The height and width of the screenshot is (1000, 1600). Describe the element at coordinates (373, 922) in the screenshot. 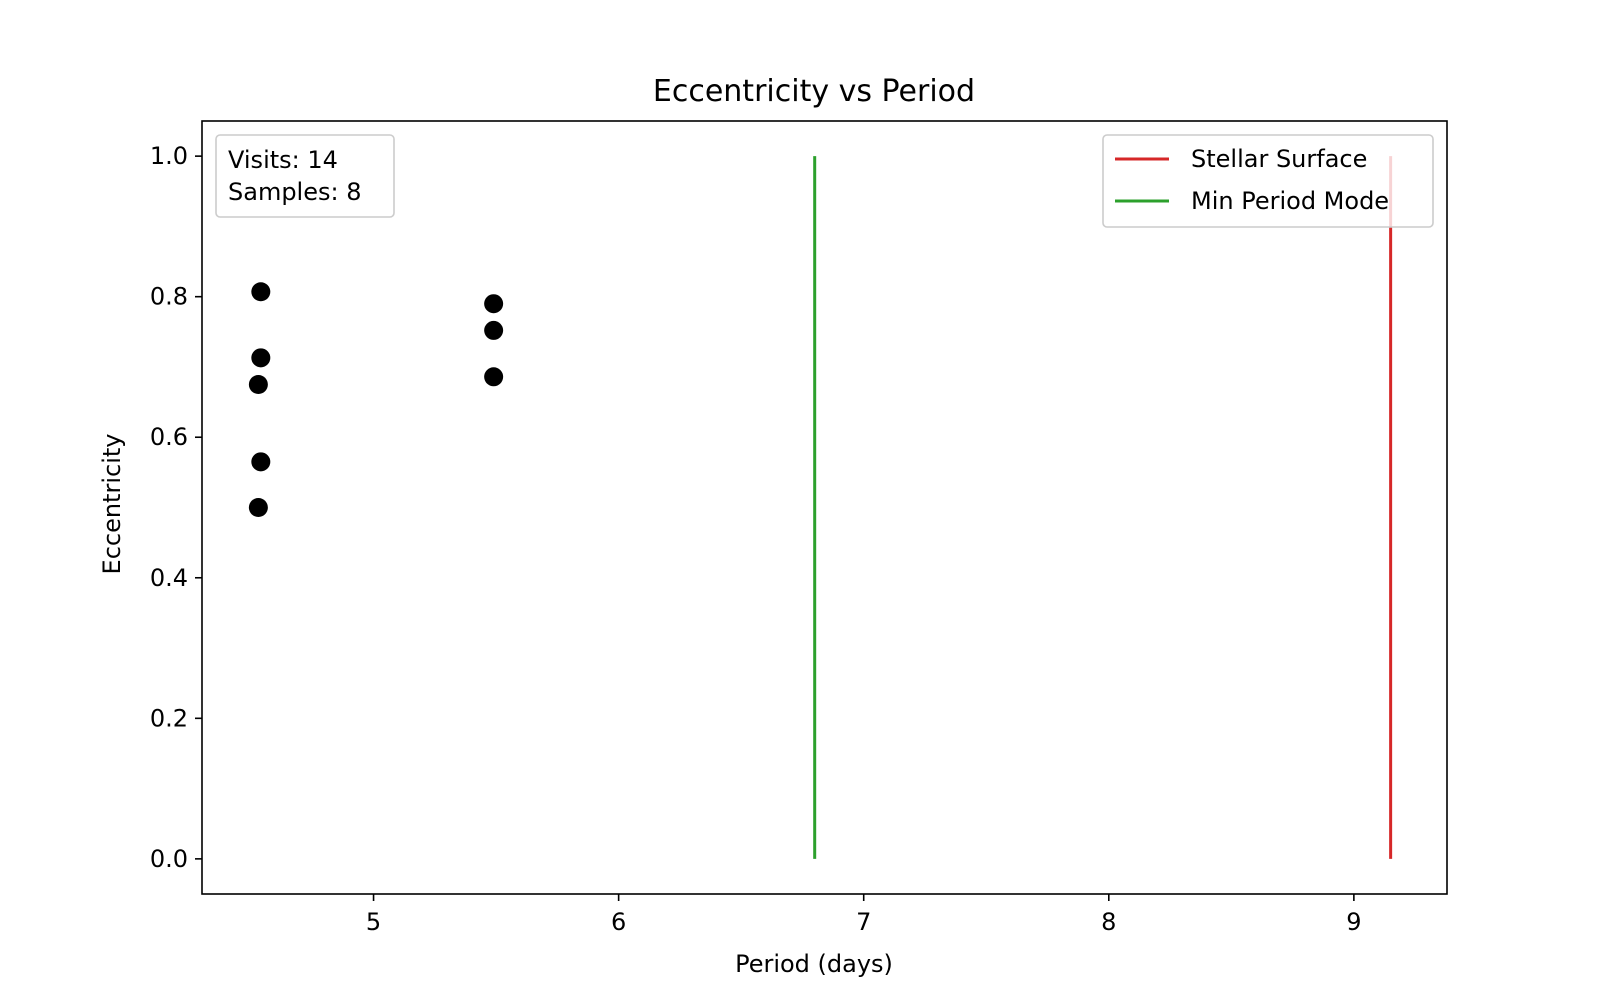

I see `x-tick-label: 5` at that location.